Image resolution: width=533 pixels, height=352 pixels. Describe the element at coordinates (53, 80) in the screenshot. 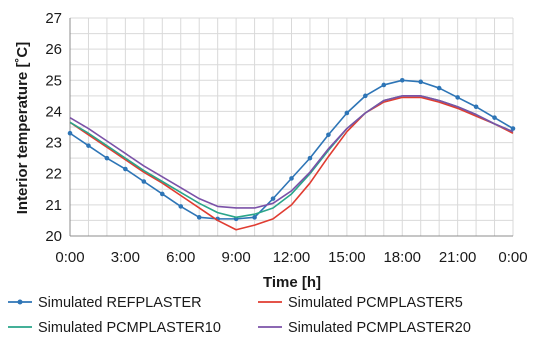

I see `y-tick-label: 25` at that location.